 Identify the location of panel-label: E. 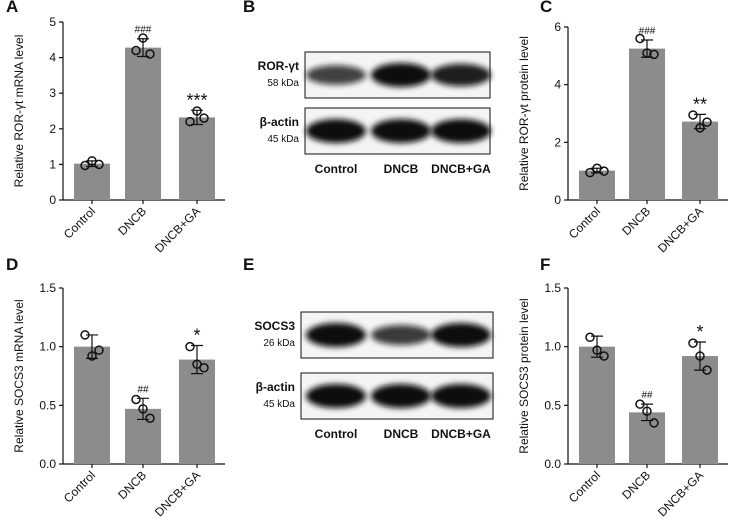
(248, 264).